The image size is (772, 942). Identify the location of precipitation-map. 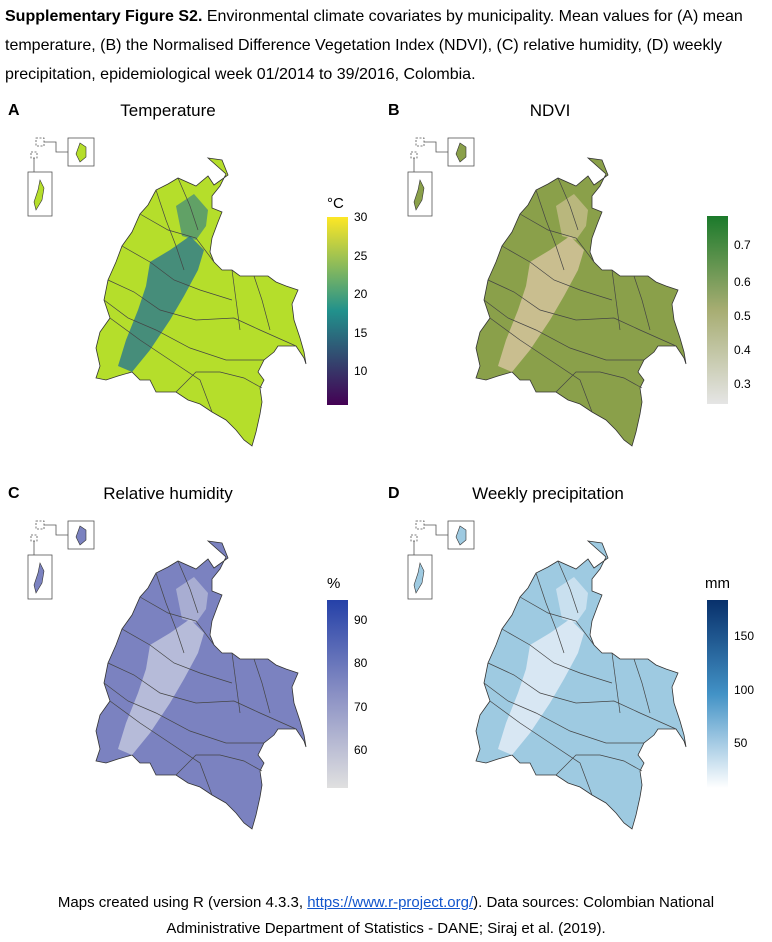
(567, 675).